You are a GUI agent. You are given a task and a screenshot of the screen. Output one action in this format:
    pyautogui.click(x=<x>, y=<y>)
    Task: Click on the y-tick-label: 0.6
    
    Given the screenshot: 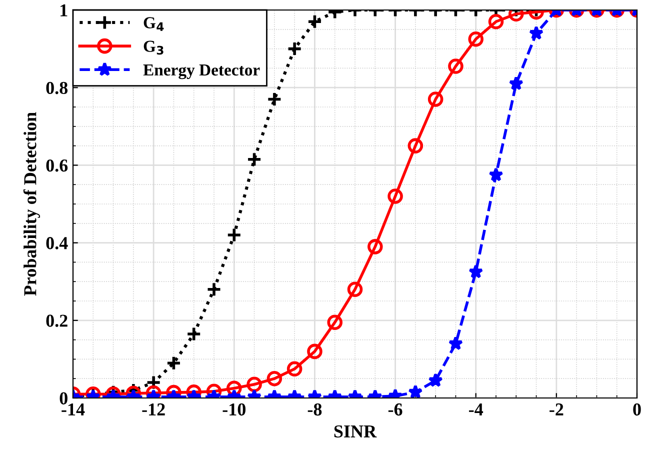 What is the action you would take?
    pyautogui.click(x=57, y=165)
    